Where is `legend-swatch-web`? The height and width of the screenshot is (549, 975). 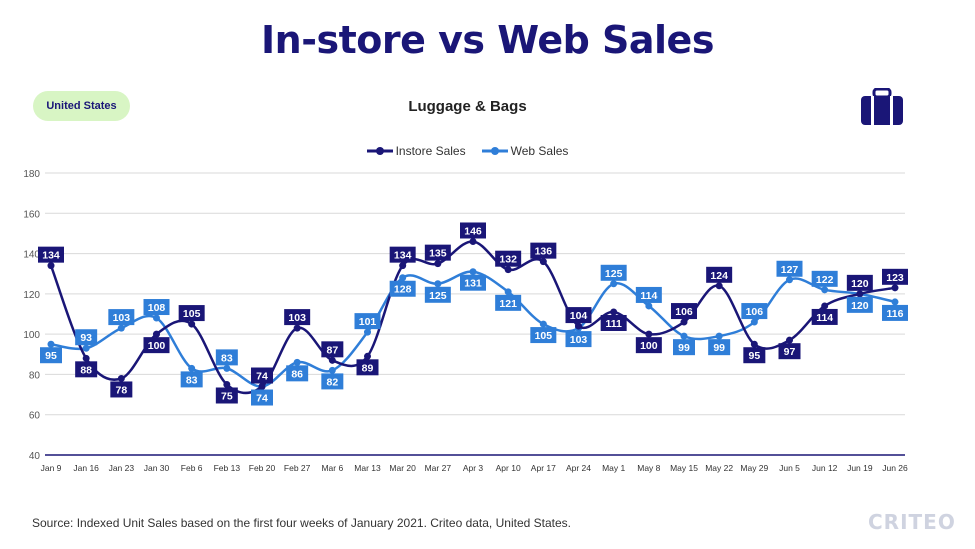
legend-swatch-web is located at coordinates (494, 151).